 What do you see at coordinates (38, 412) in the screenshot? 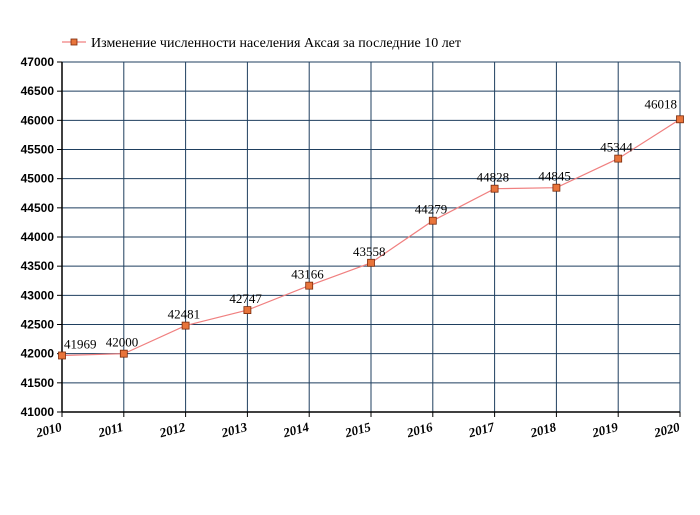
I see `y-tick-label: 41000` at bounding box center [38, 412].